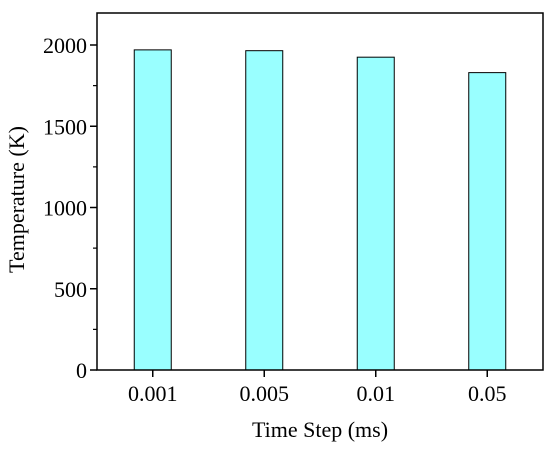 This screenshot has height=455, width=550. Describe the element at coordinates (376, 393) in the screenshot. I see `x-tick-label: 0.01` at that location.